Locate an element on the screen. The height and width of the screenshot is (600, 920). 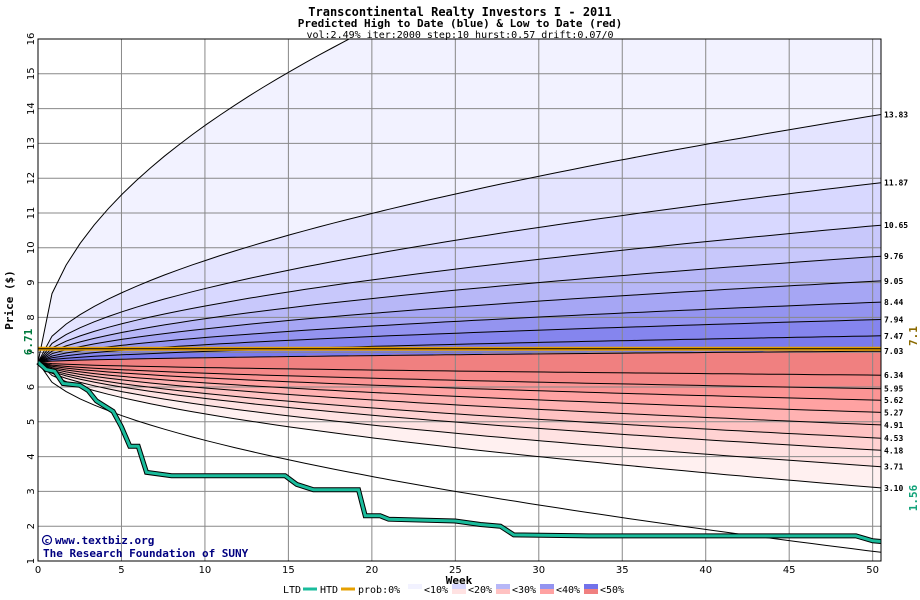
y-tick-label: 1 is located at coordinates (31, 561).